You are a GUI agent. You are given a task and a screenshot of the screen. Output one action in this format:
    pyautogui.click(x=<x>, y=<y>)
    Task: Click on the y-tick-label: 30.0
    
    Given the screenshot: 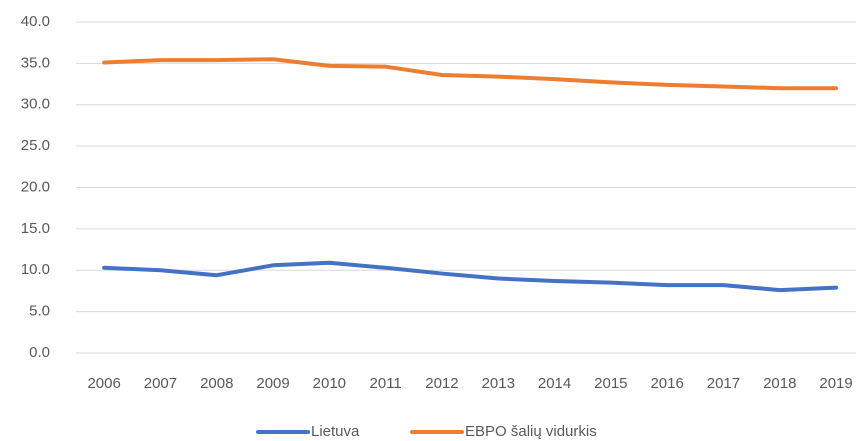 What is the action you would take?
    pyautogui.click(x=35, y=104)
    